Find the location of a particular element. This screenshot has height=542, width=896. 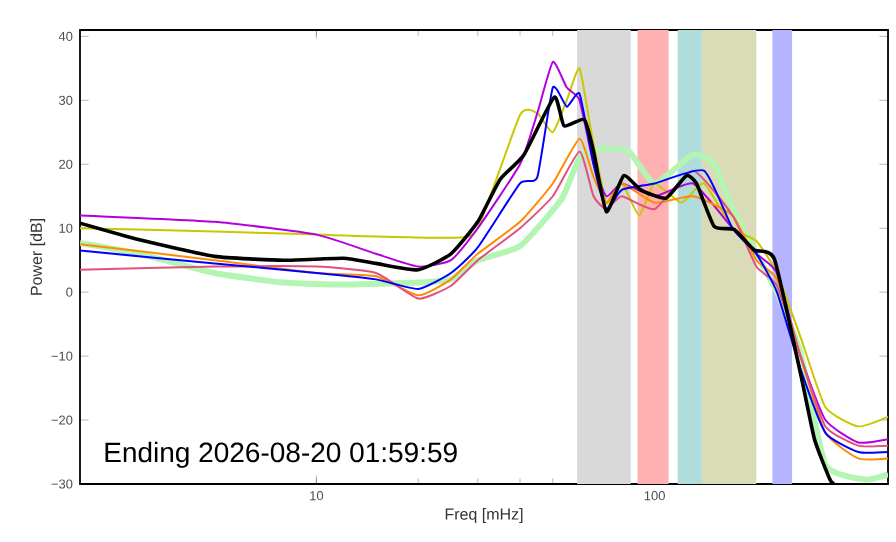

annotation: Ending 2026-08-20 01:59:59 is located at coordinates (281, 454).